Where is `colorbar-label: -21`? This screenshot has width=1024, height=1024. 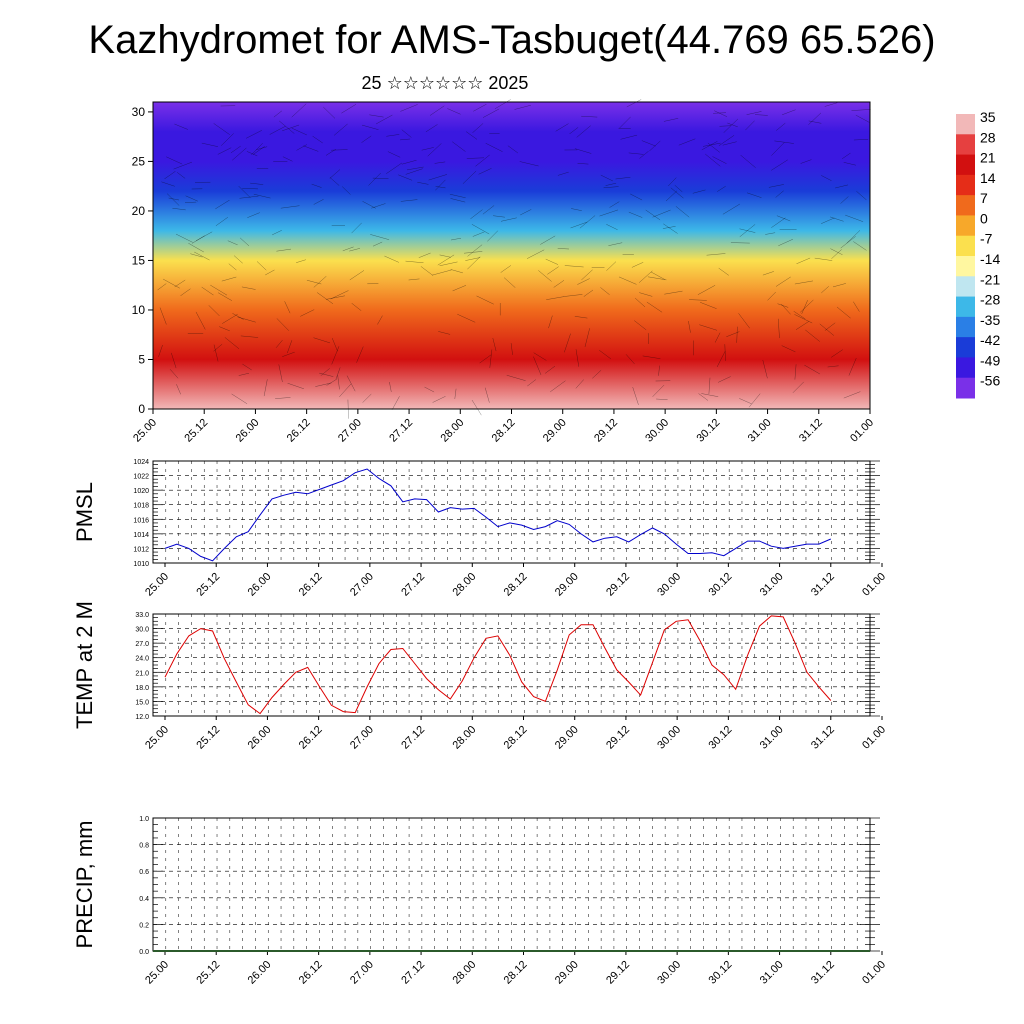
colorbar-label: -21 is located at coordinates (990, 279).